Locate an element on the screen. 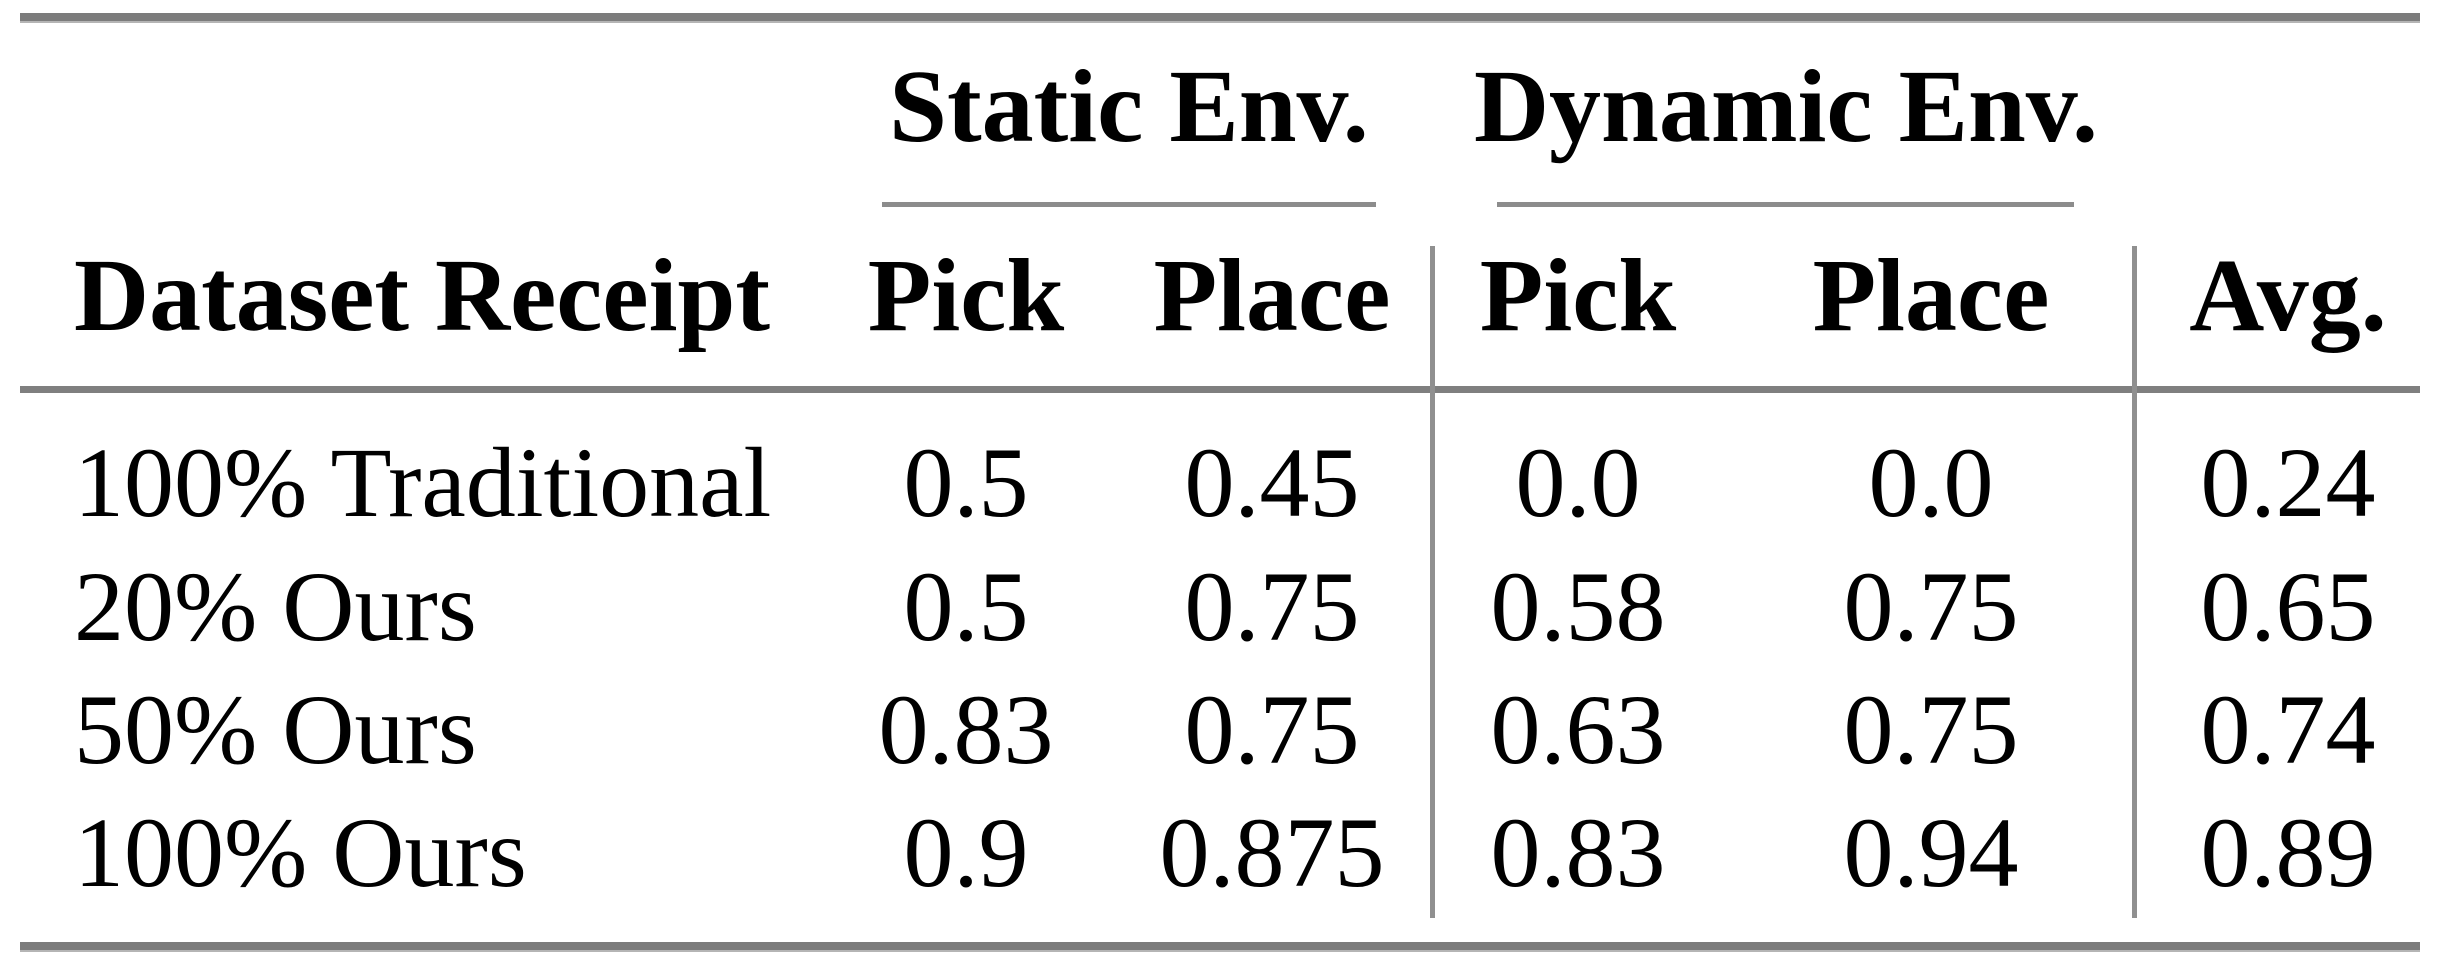  row-label: 100% Traditional is located at coordinates (423, 482).